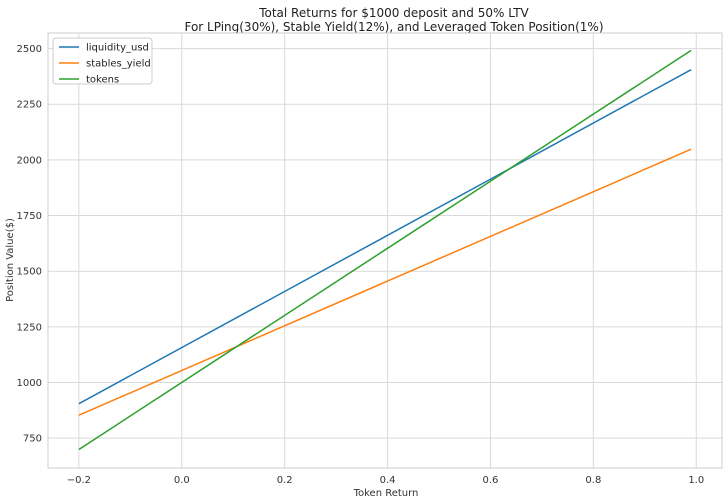 The image size is (727, 504). I want to click on x-tick-label: 0.6, so click(491, 480).